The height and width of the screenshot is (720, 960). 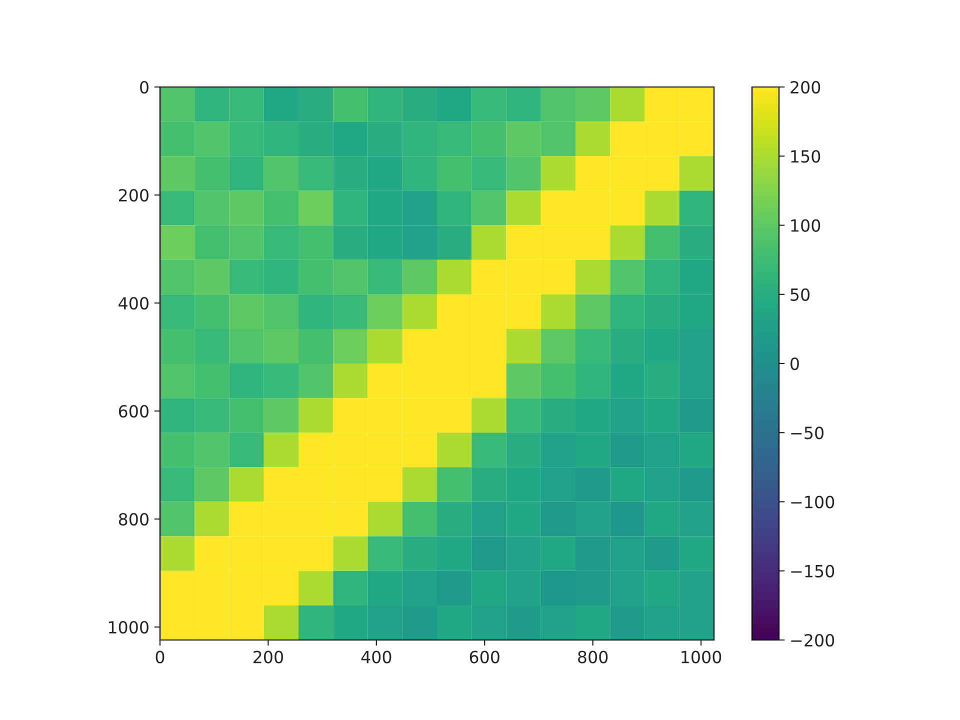 I want to click on color-bar-label: −50, so click(x=807, y=433).